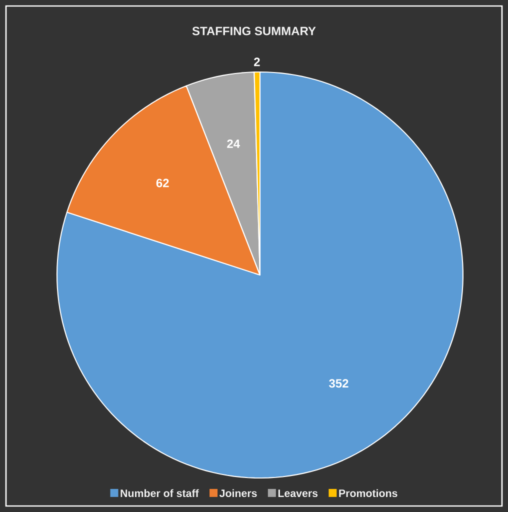  What do you see at coordinates (257, 62) in the screenshot?
I see `data-label: 2` at bounding box center [257, 62].